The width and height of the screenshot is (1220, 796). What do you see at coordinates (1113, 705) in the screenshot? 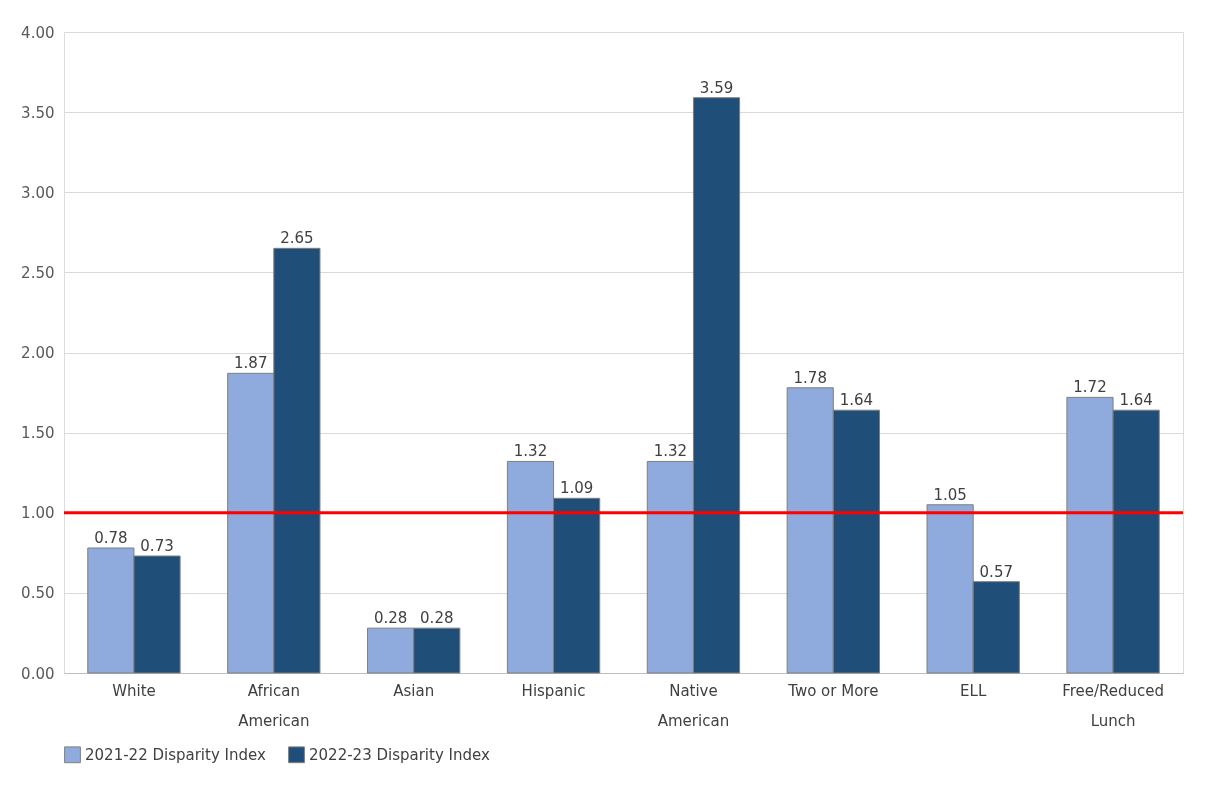
I see `x-tick-label: Free/Reduced Lunch` at bounding box center [1113, 705].